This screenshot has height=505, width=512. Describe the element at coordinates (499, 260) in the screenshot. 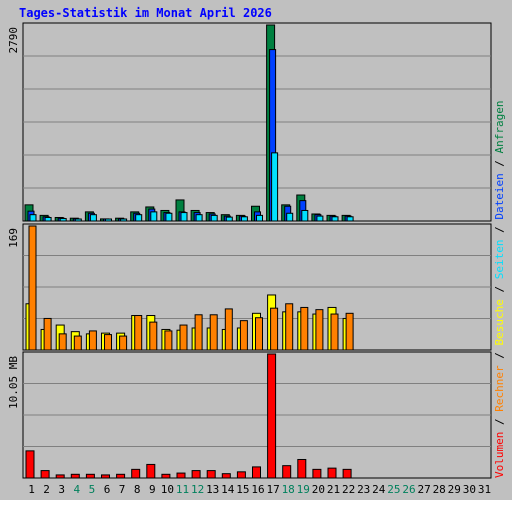

I see `legend-item-seiten: Seiten` at that location.